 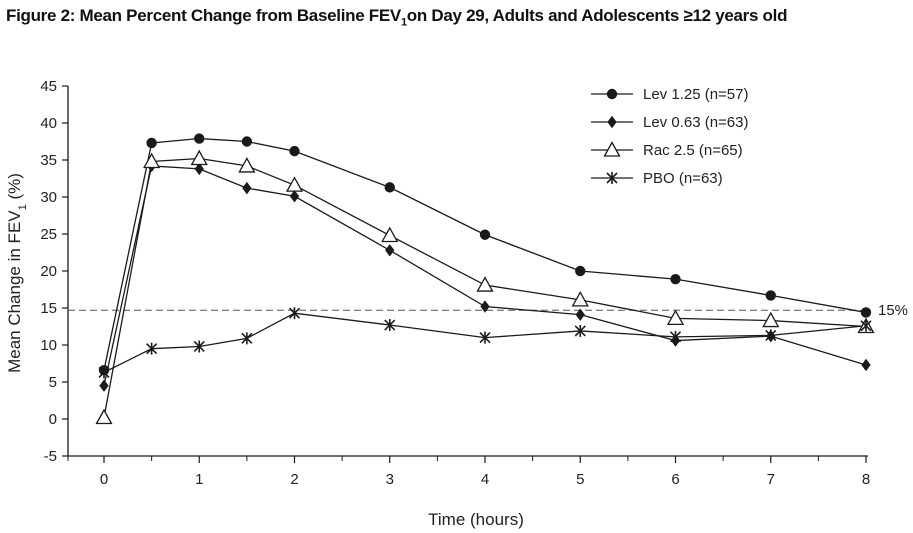 I want to click on y-tick-label: 40, so click(x=48, y=123).